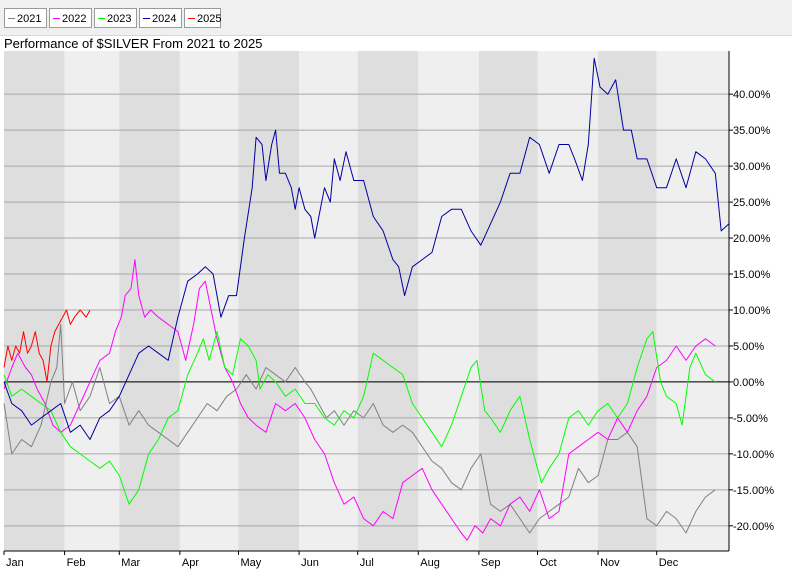 The width and height of the screenshot is (792, 582). What do you see at coordinates (209, 19) in the screenshot?
I see `legend-label-2025: 2025` at bounding box center [209, 19].